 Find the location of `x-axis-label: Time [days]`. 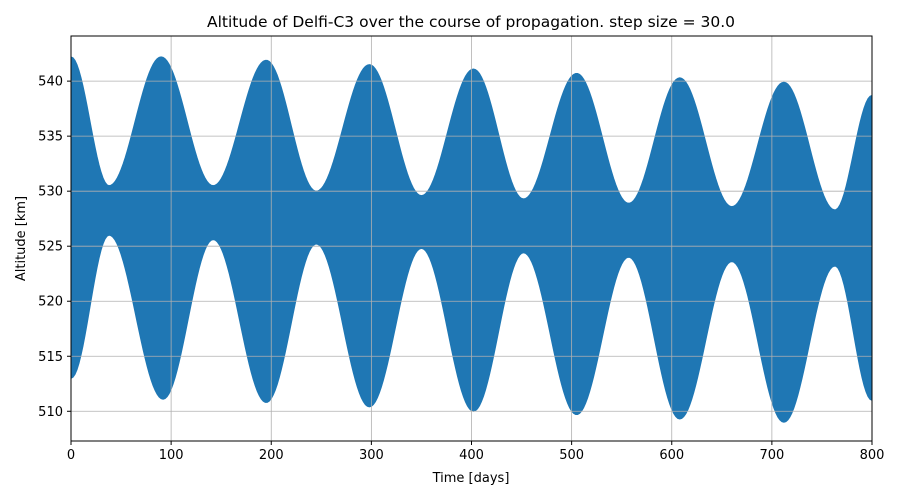

x-axis-label: Time [days] is located at coordinates (471, 478).